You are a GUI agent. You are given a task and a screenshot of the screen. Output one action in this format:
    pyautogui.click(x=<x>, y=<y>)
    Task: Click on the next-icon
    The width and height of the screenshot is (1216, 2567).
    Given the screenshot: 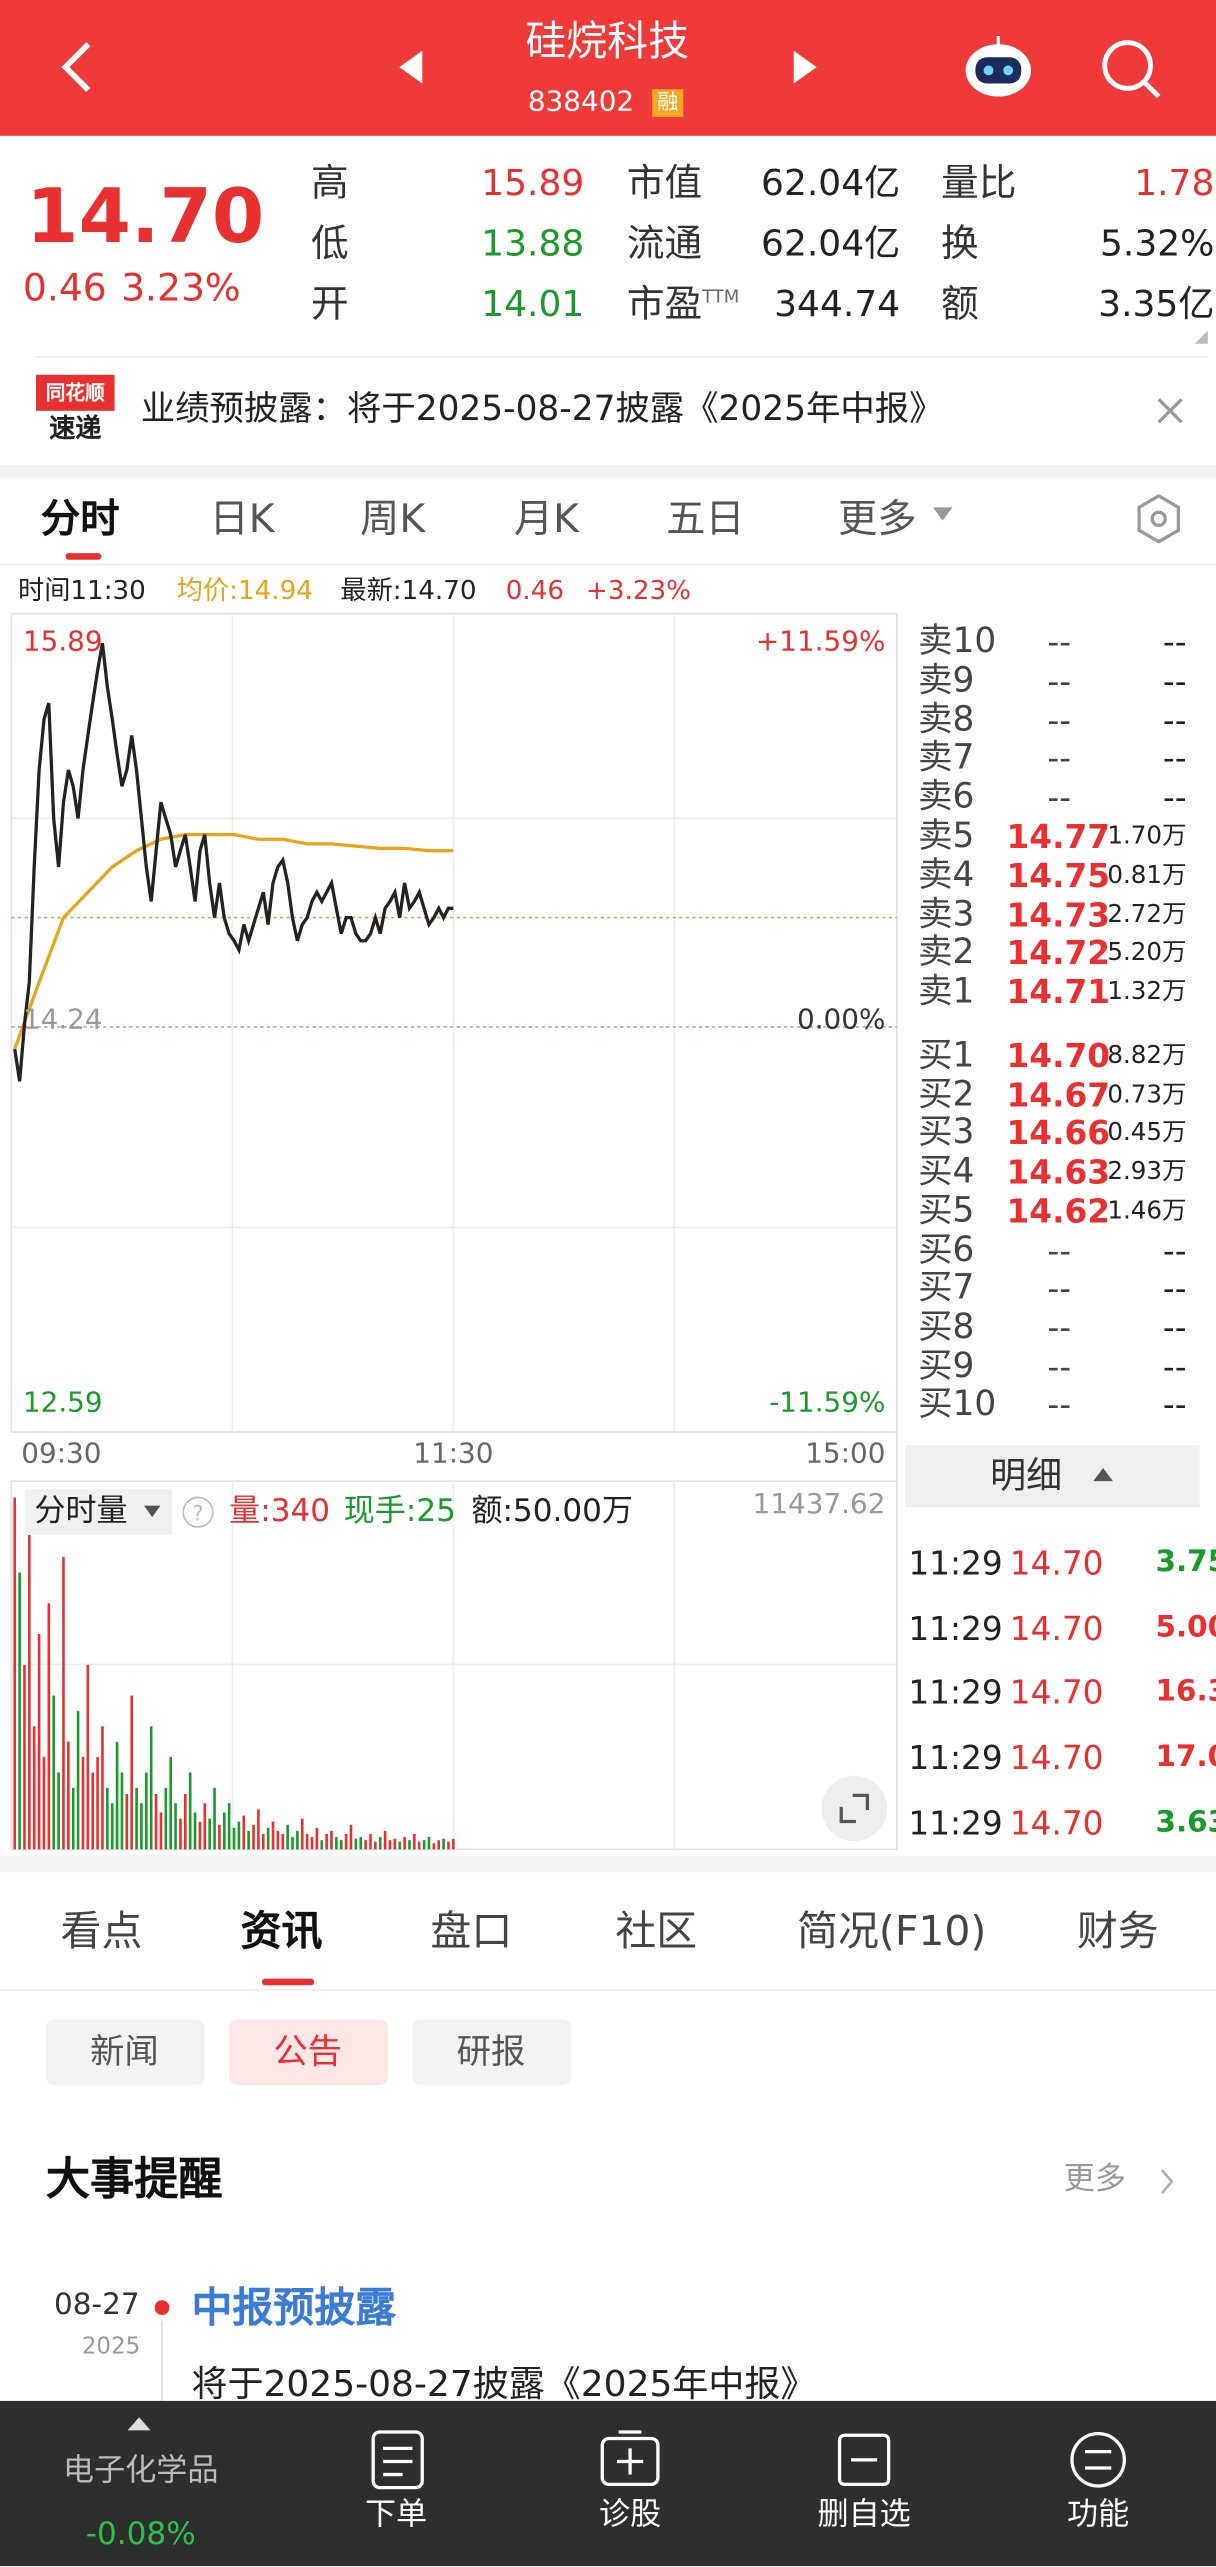 What is the action you would take?
    pyautogui.click(x=805, y=67)
    